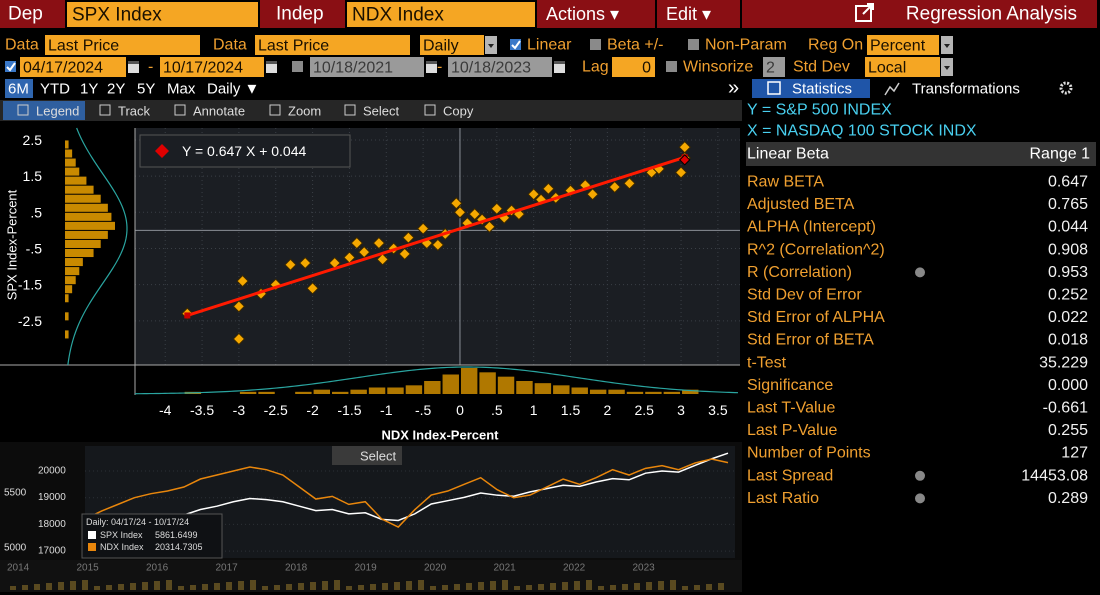 This screenshot has width=1100, height=595. I want to click on actions-menu, so click(596, 14).